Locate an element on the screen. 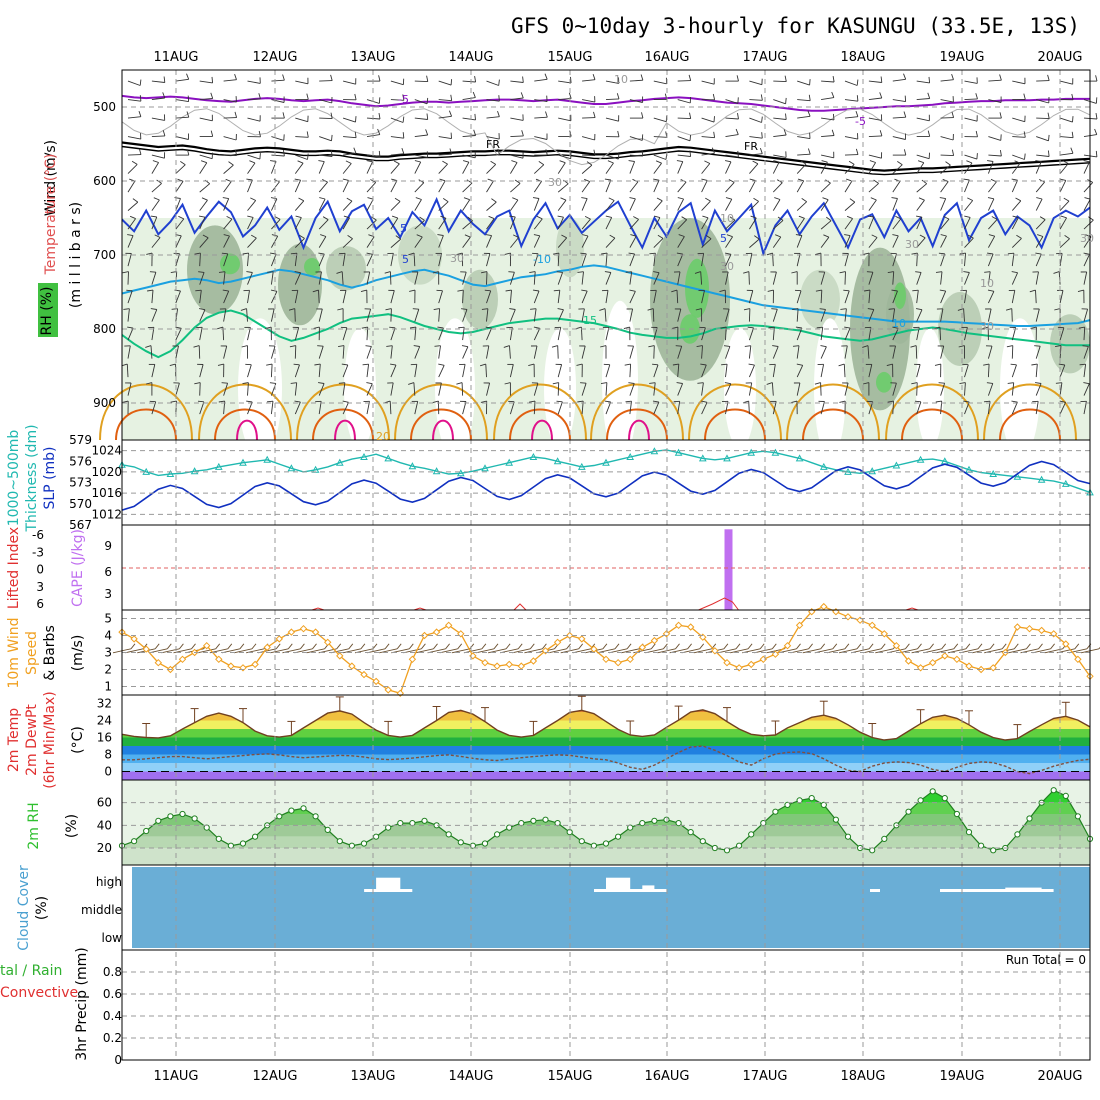 This screenshot has width=1100, height=1100. isotherm-label: -10 is located at coordinates (542, 259).